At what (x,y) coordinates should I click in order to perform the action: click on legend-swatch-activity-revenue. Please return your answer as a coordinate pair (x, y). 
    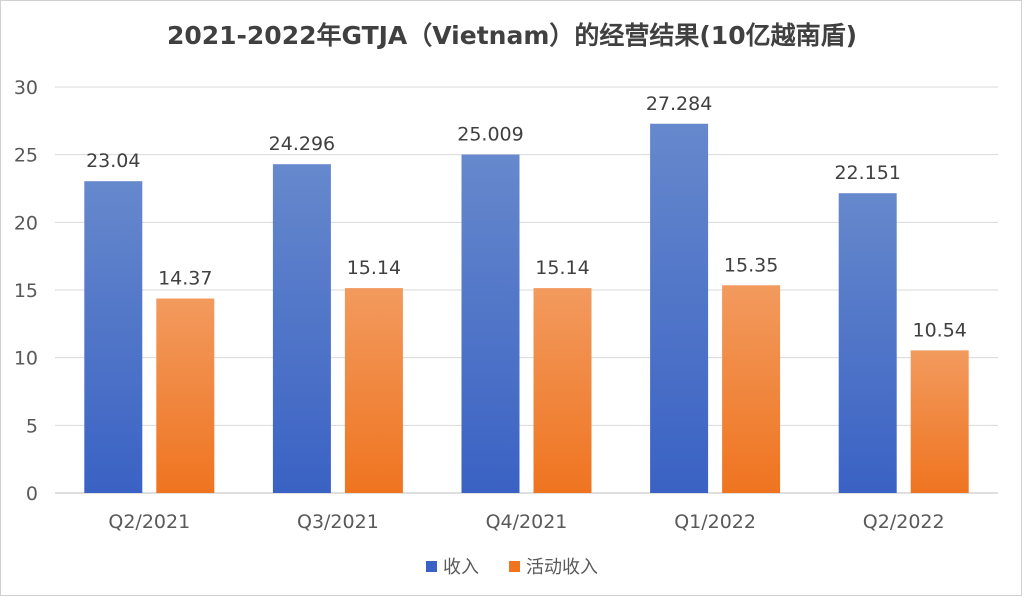
    Looking at the image, I should click on (514, 566).